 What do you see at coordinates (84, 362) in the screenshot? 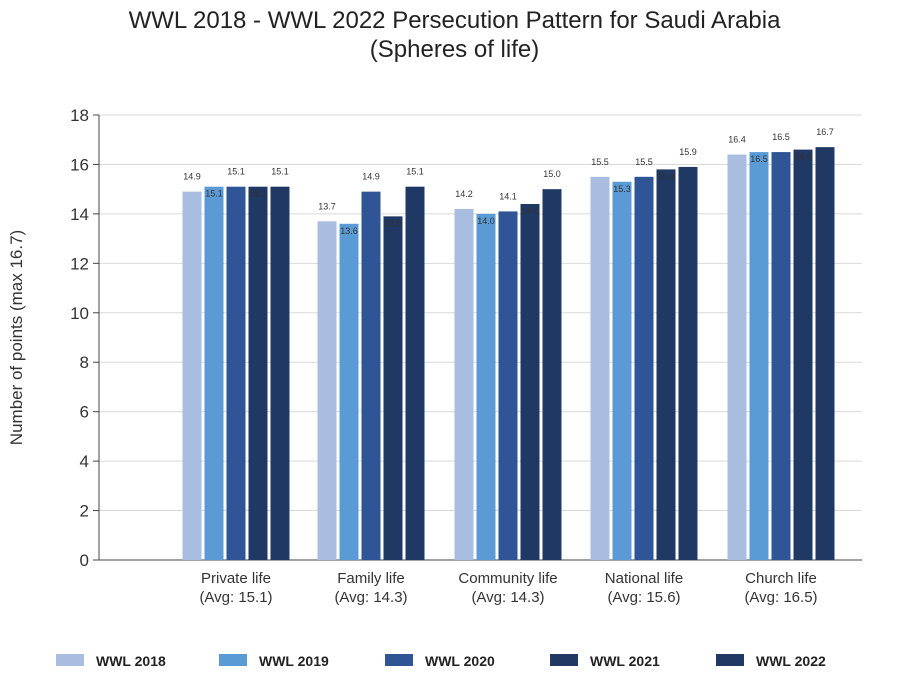
I see `y-tick-label: 8` at bounding box center [84, 362].